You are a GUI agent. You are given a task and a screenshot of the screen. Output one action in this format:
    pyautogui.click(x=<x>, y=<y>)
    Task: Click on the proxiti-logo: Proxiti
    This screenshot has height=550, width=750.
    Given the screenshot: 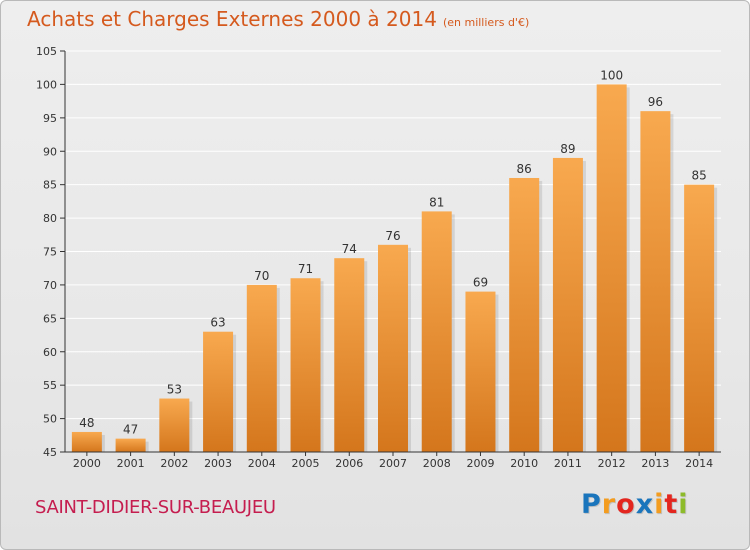 What is the action you would take?
    pyautogui.click(x=635, y=504)
    